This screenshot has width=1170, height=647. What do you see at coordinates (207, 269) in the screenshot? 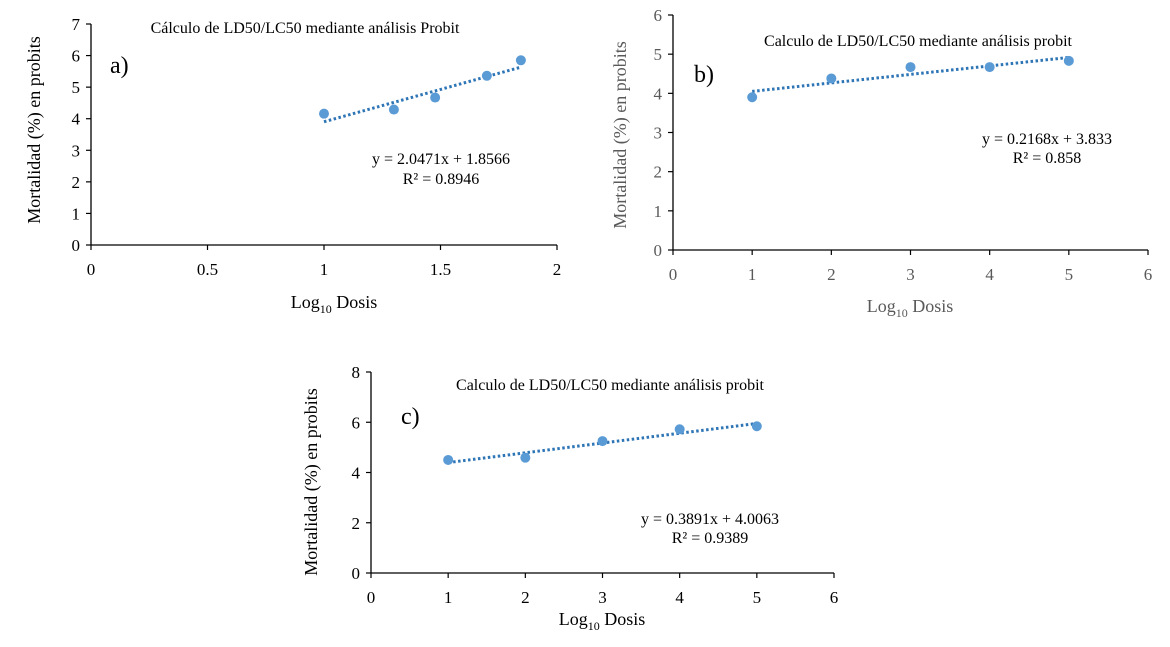
I see `x-tick-label: 0.5` at bounding box center [207, 269].